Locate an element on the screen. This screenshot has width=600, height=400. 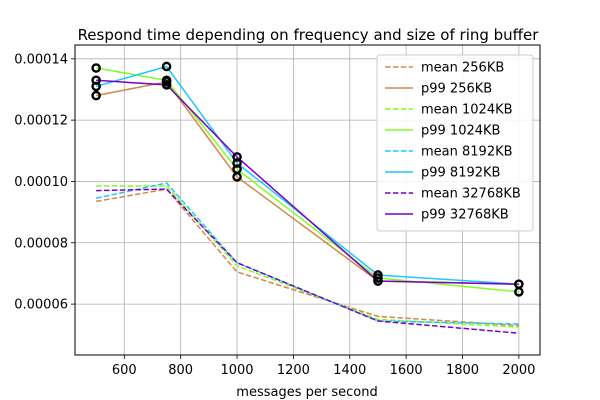
y-tick-label: 0.00010 is located at coordinates (41, 182).